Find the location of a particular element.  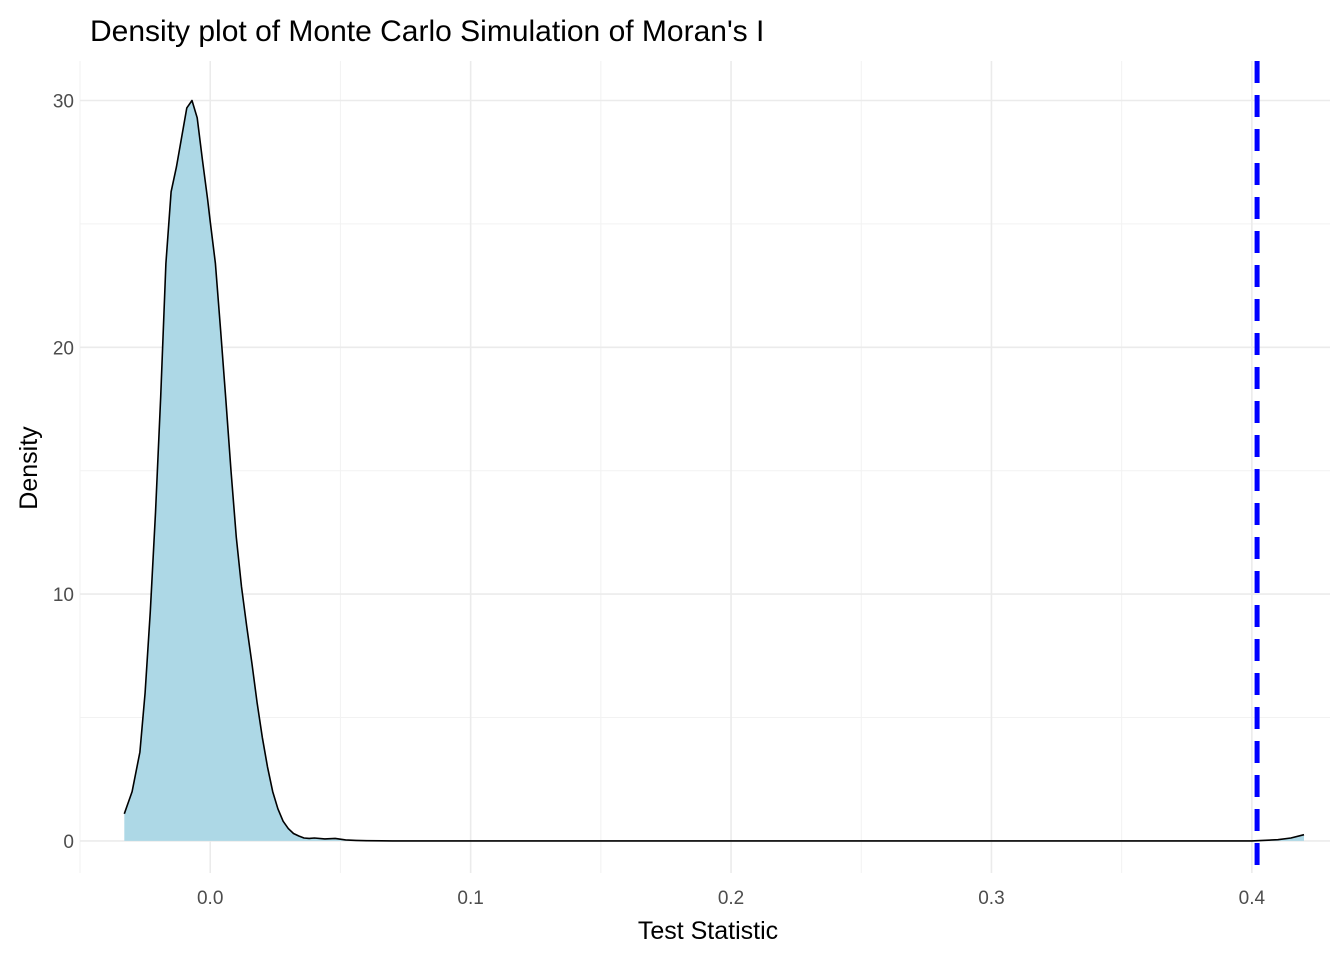

y-tick-label: 0 is located at coordinates (68, 842).